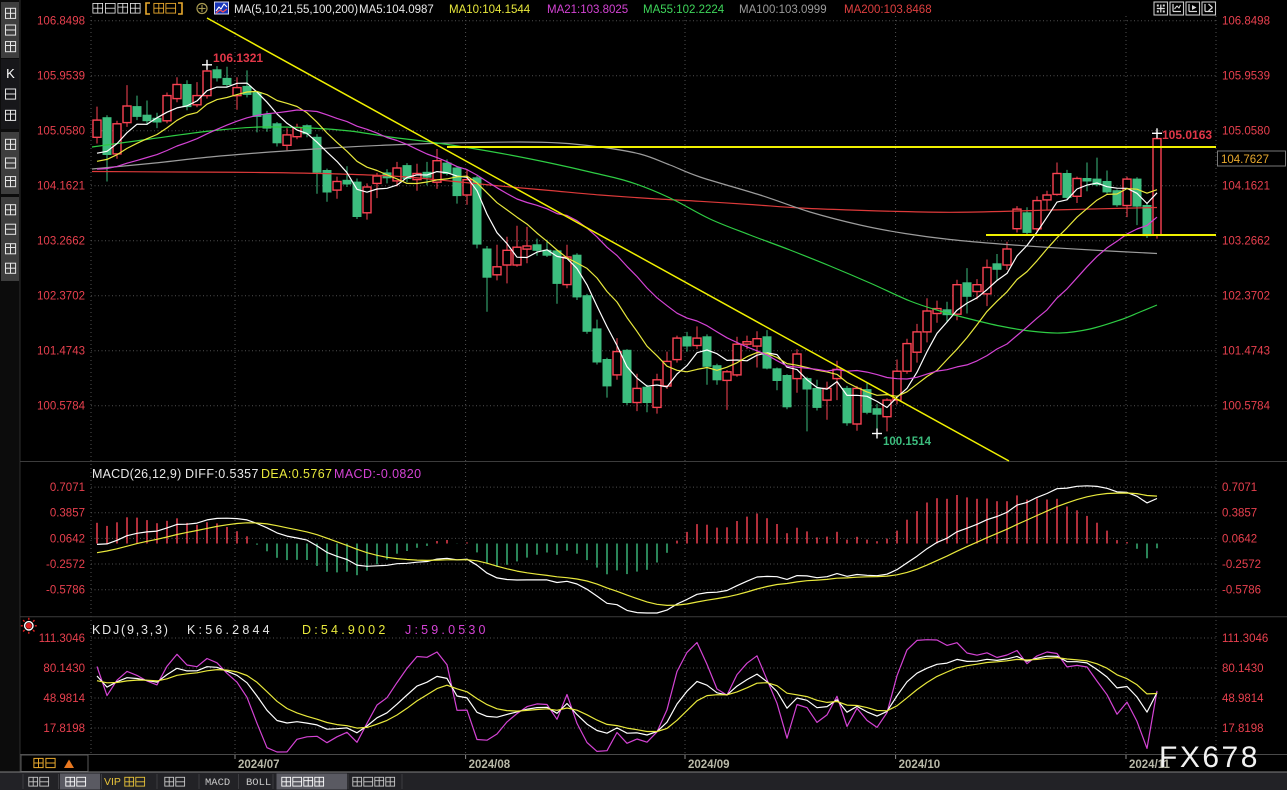 The image size is (1287, 790). What do you see at coordinates (296, 474) in the screenshot?
I see `svg-text: DEA:0.5767` at bounding box center [296, 474].